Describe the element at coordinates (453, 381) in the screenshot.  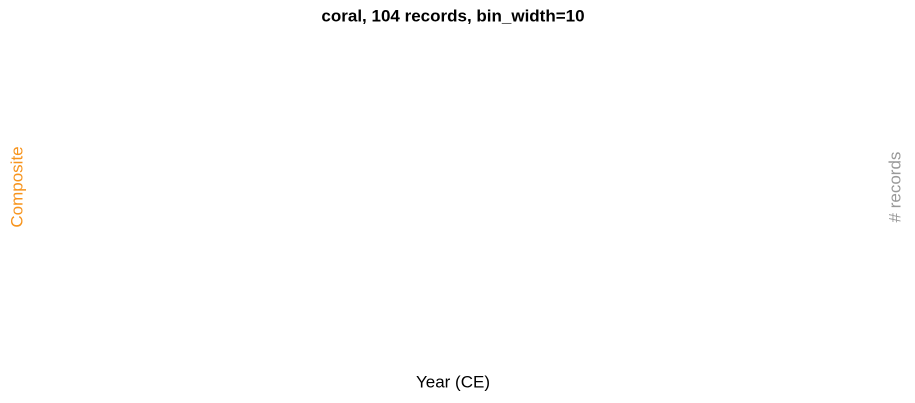
I see `x-axis-label: Year (CE)` at that location.